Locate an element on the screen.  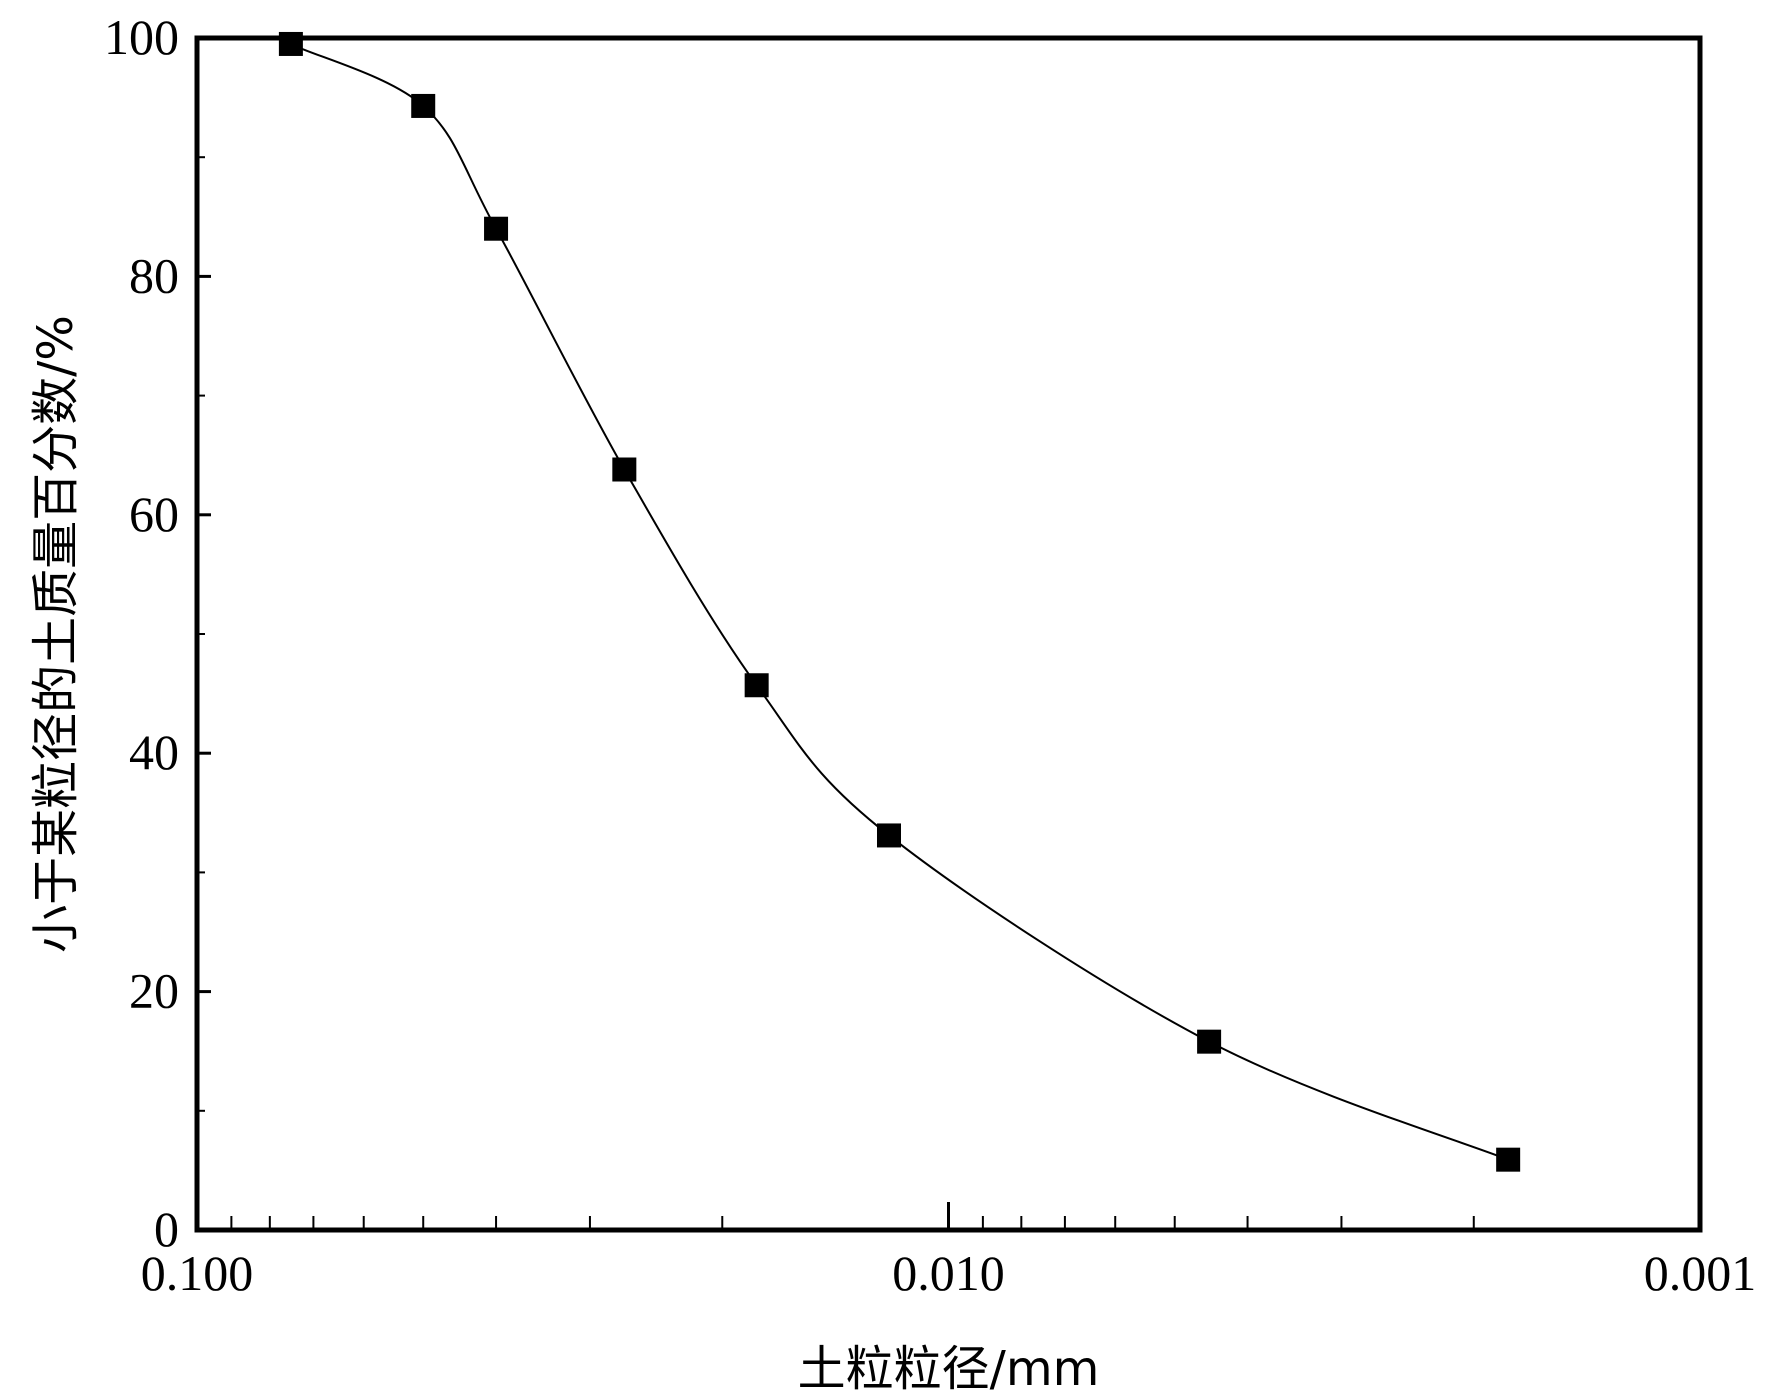
y-tick-label: 0 is located at coordinates (166, 1229).